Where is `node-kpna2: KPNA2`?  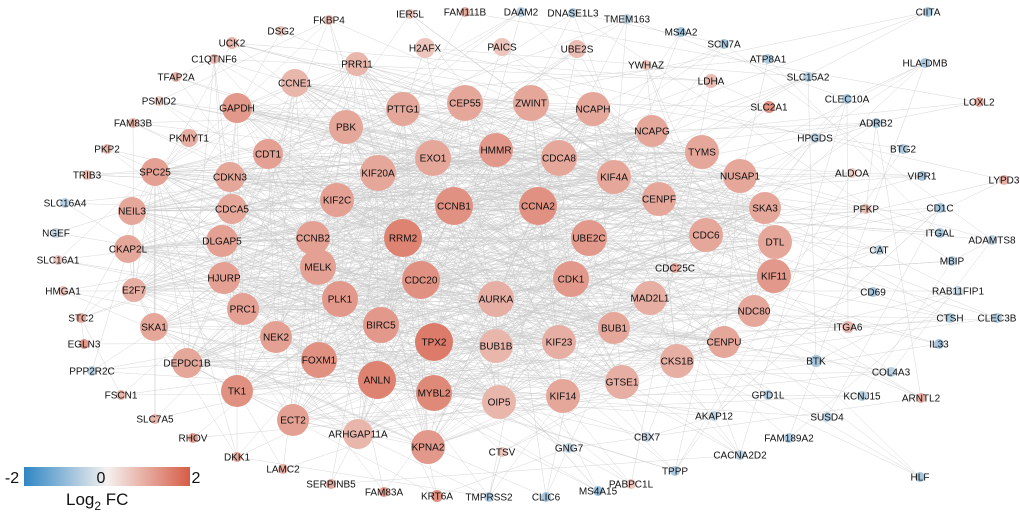
node-kpna2: KPNA2 is located at coordinates (428, 447).